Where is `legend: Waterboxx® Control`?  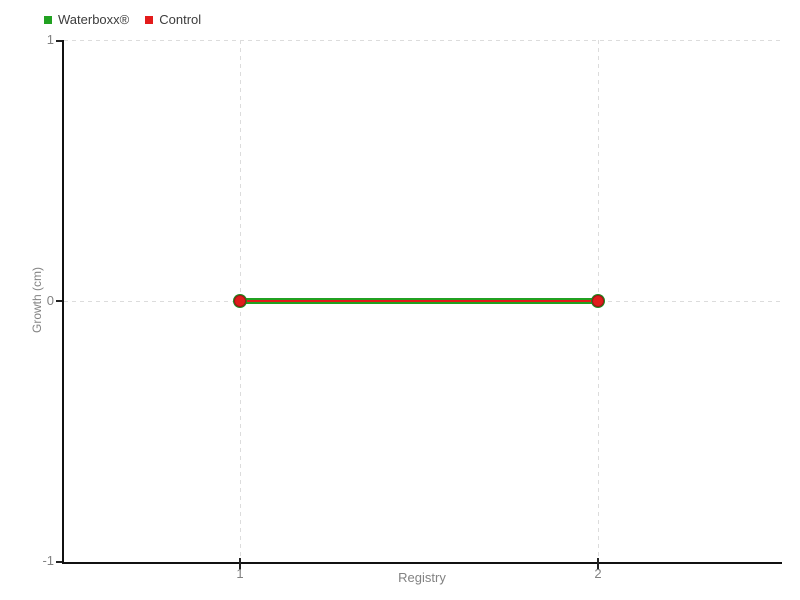 legend: Waterboxx® Control is located at coordinates (127, 19).